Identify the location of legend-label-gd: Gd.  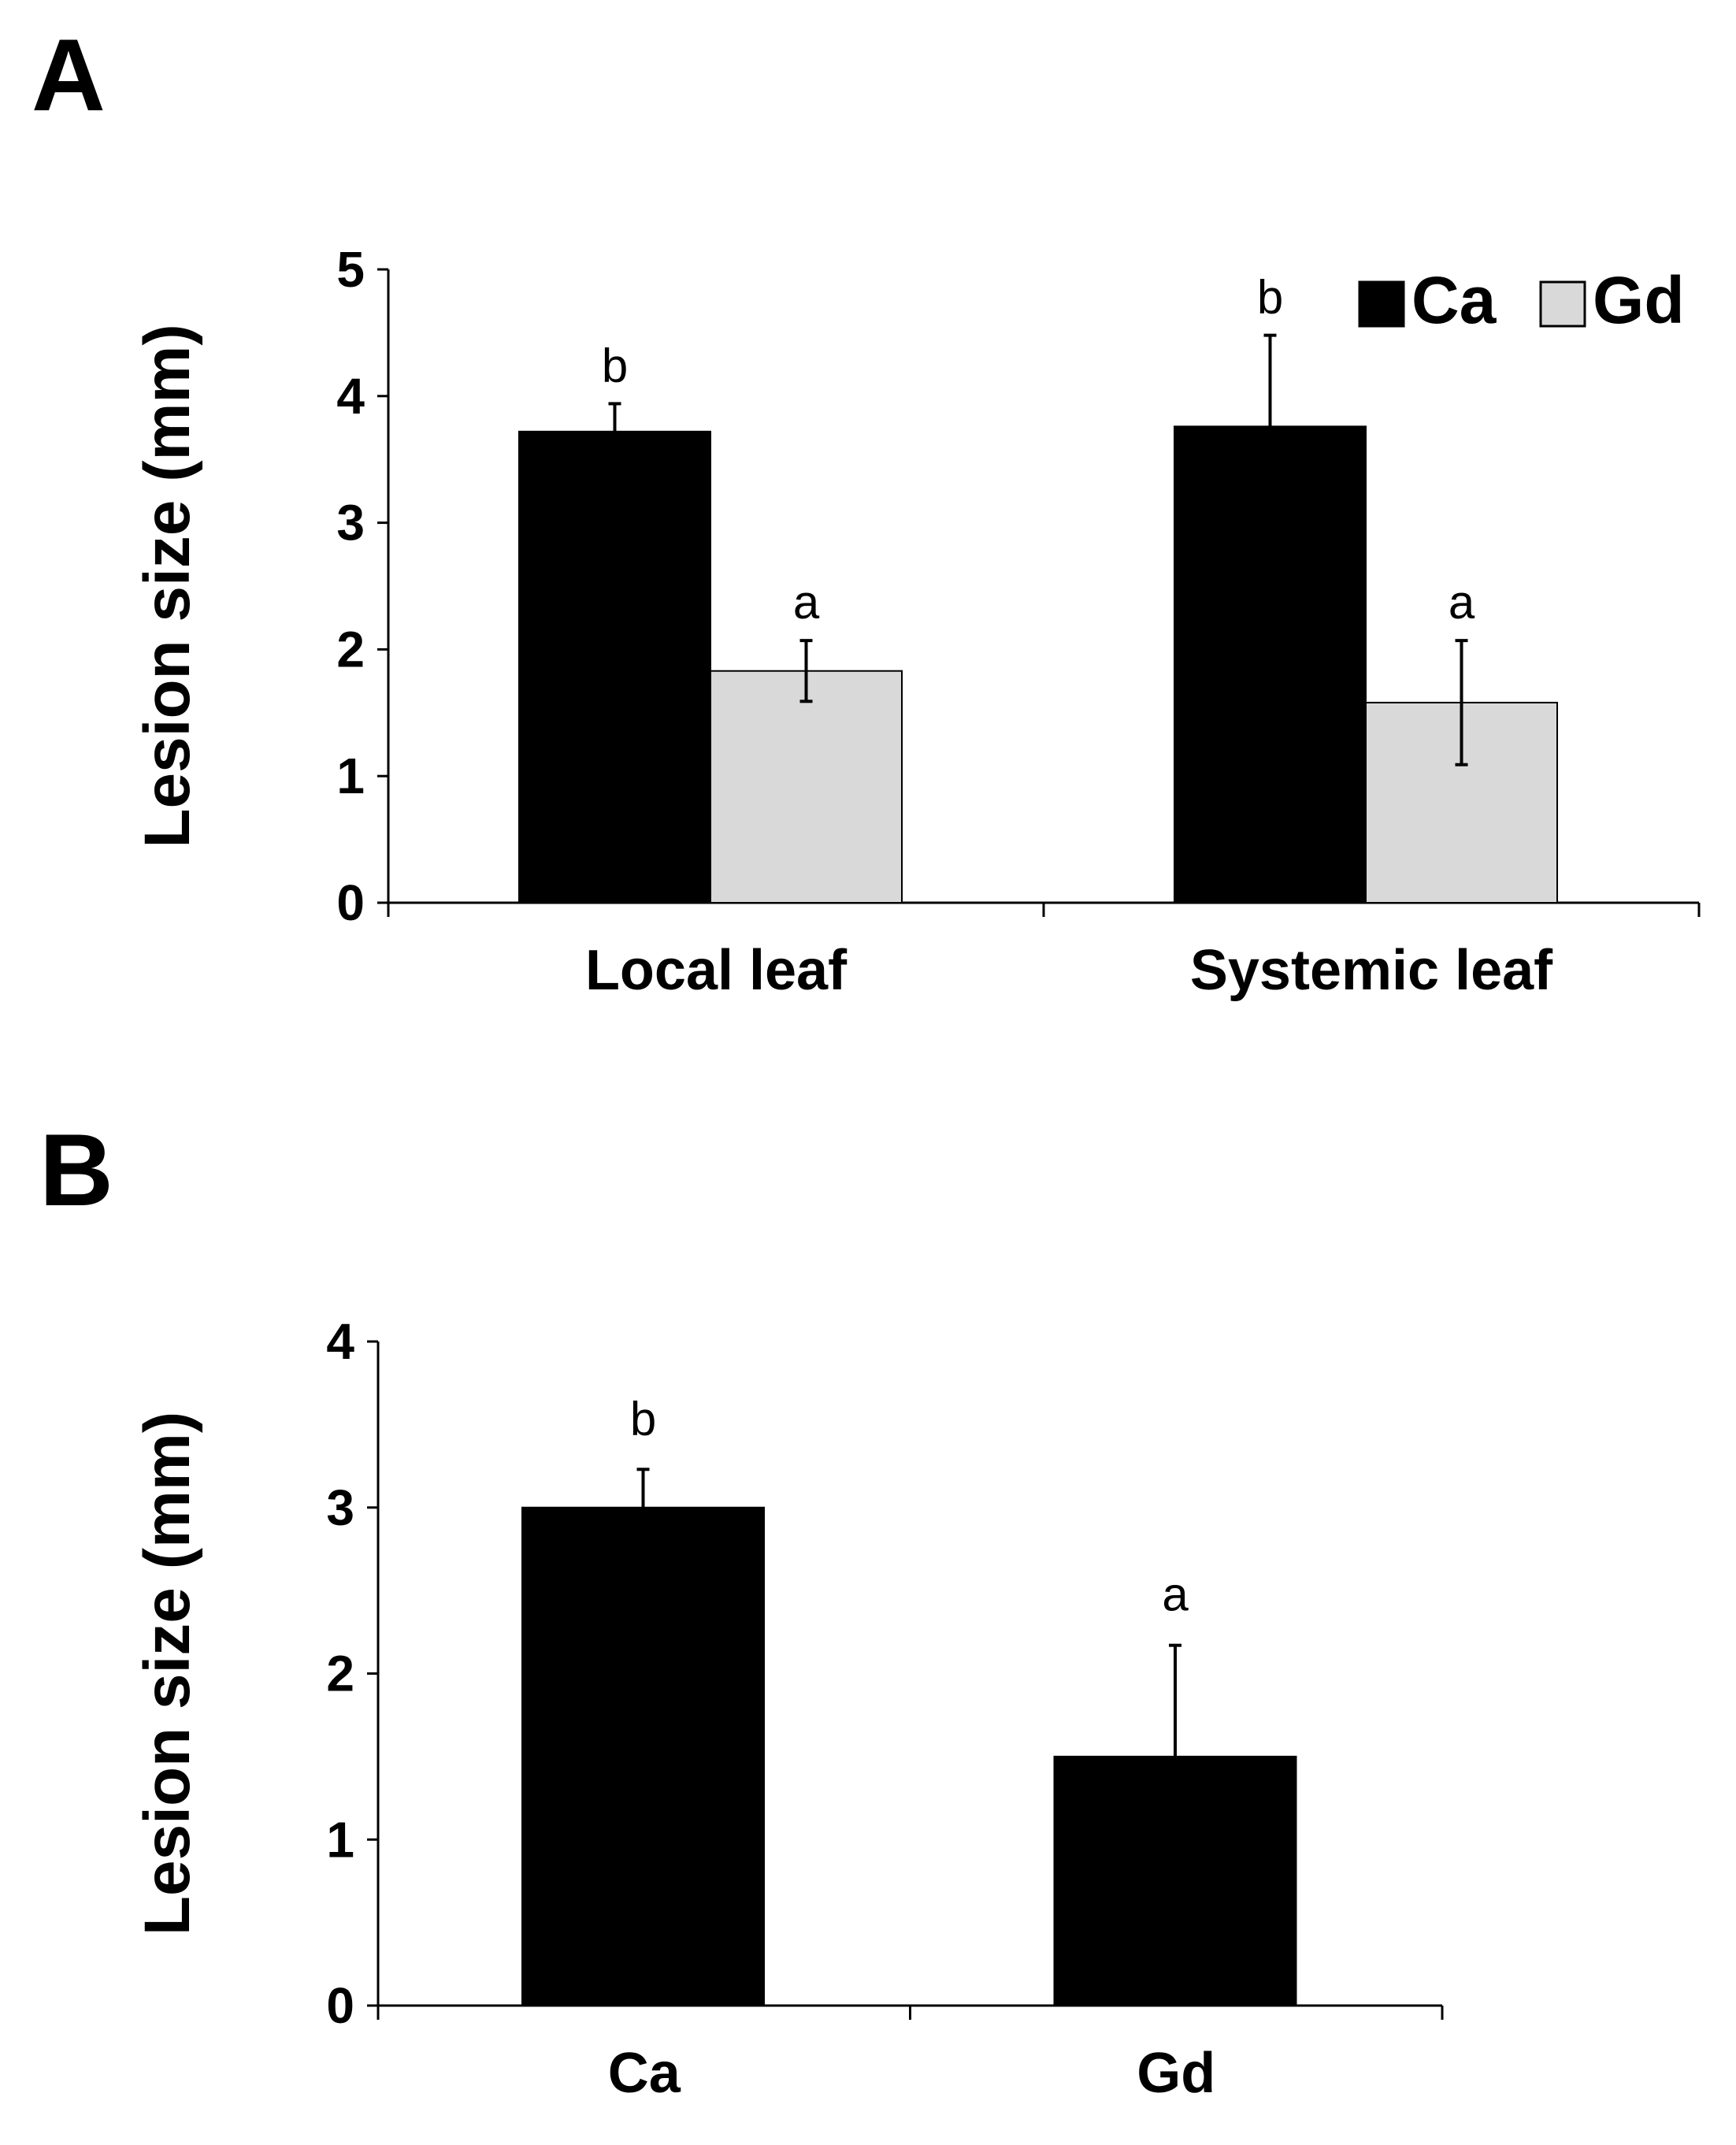
(1639, 300).